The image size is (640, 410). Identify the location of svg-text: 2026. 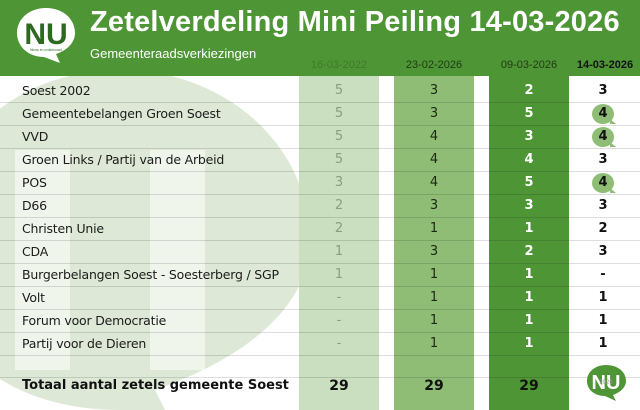
(606, 383).